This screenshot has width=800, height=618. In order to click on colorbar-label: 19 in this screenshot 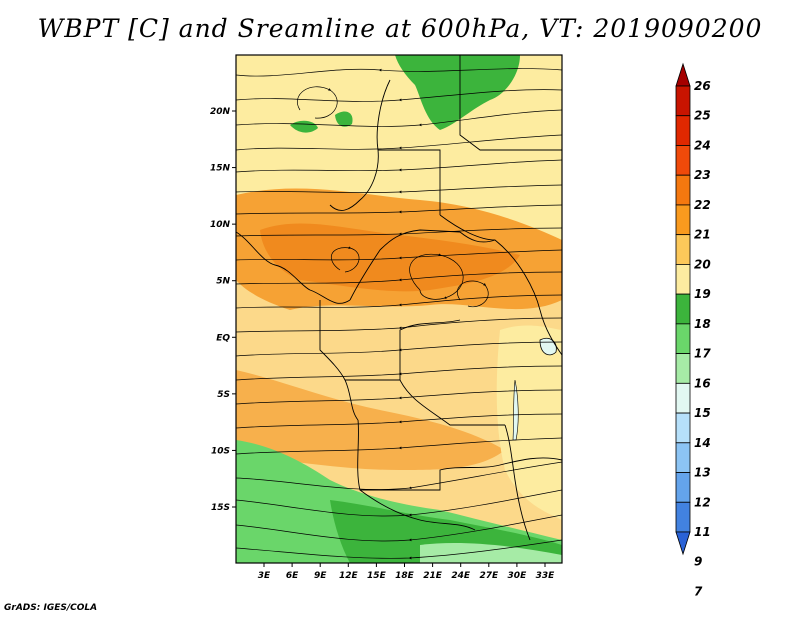, I will do `click(702, 294)`.